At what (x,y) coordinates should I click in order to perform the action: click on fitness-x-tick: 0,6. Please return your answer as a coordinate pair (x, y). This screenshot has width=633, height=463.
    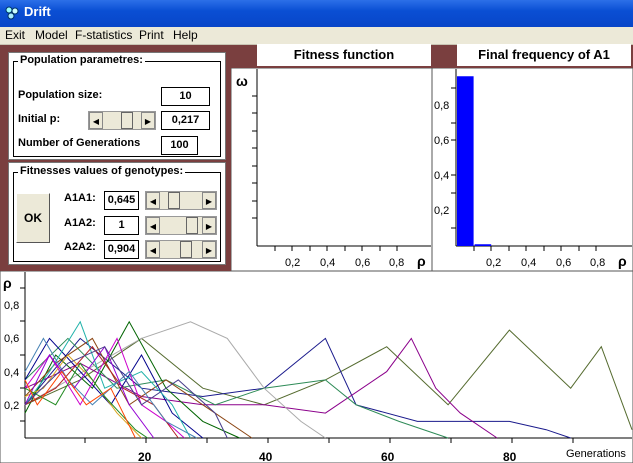
    Looking at the image, I should click on (362, 263).